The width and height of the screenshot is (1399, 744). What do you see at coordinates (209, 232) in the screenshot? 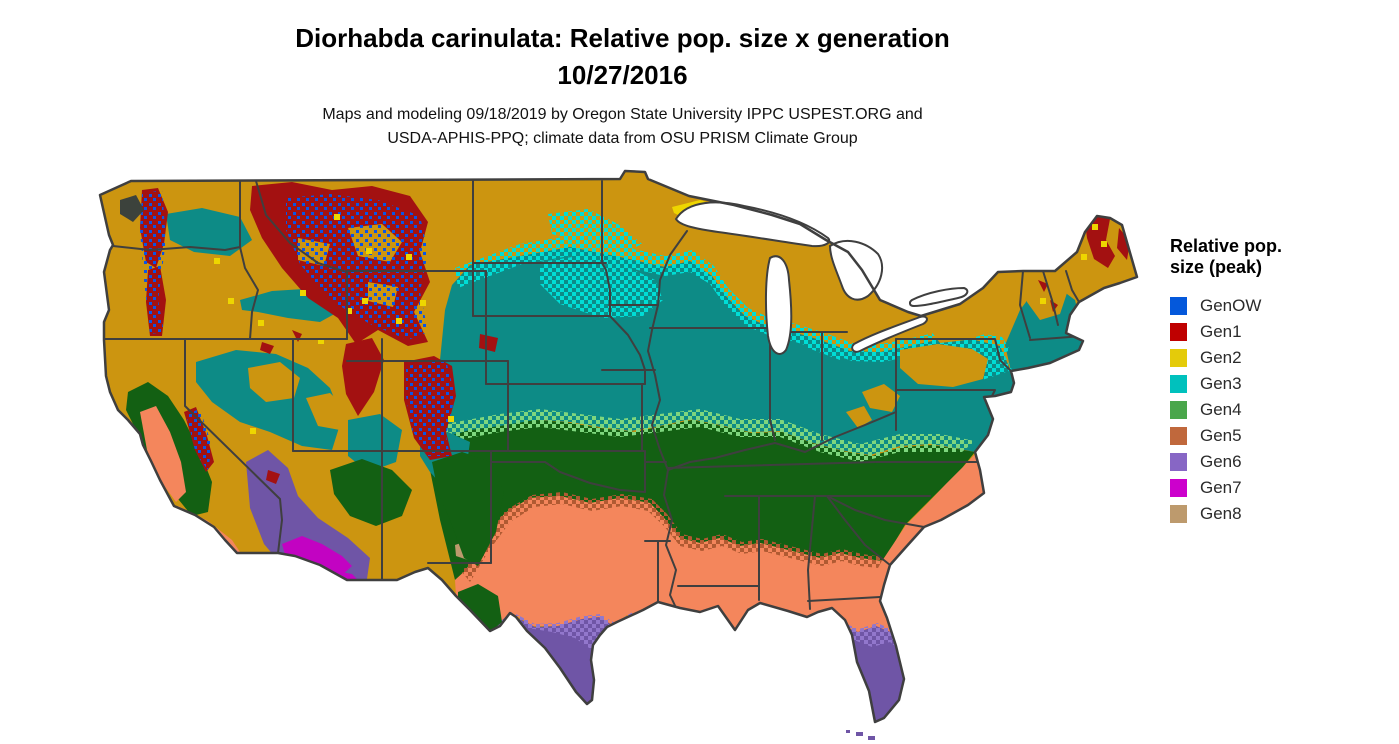
I see `region-gen3-columbia-basin` at bounding box center [209, 232].